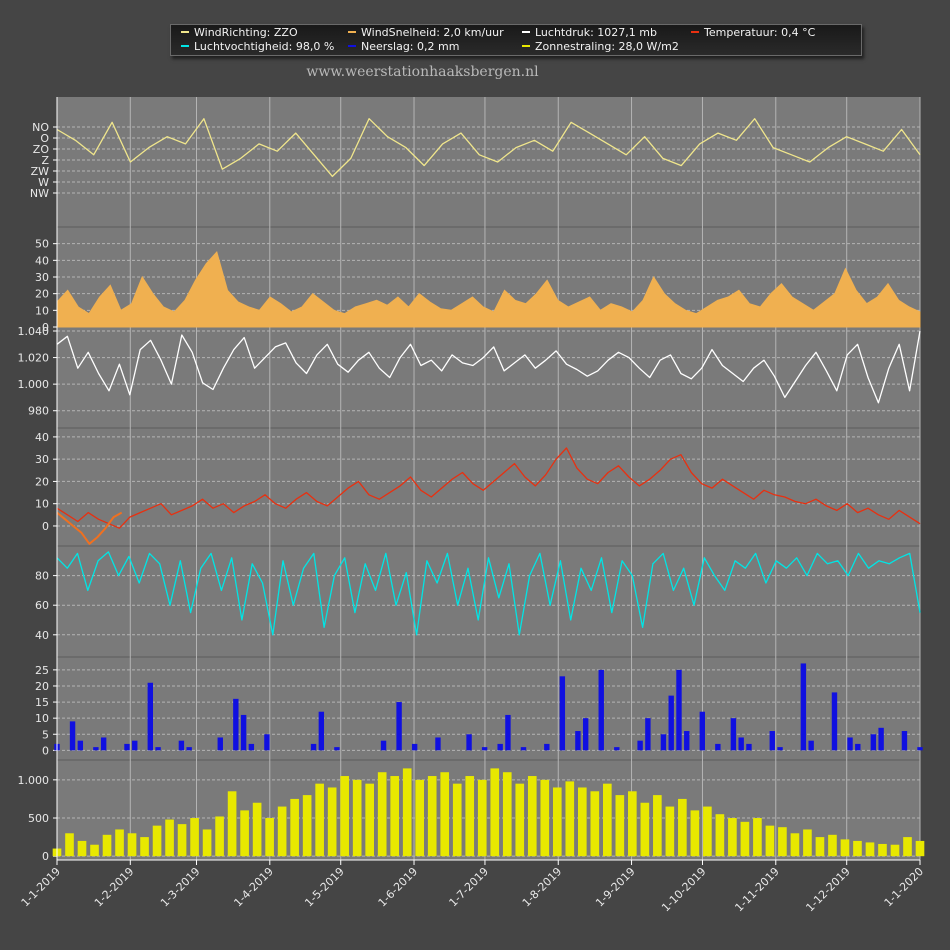 The height and width of the screenshot is (950, 950). What do you see at coordinates (488, 367) in the screenshot?
I see `line-luchtdruk` at bounding box center [488, 367].